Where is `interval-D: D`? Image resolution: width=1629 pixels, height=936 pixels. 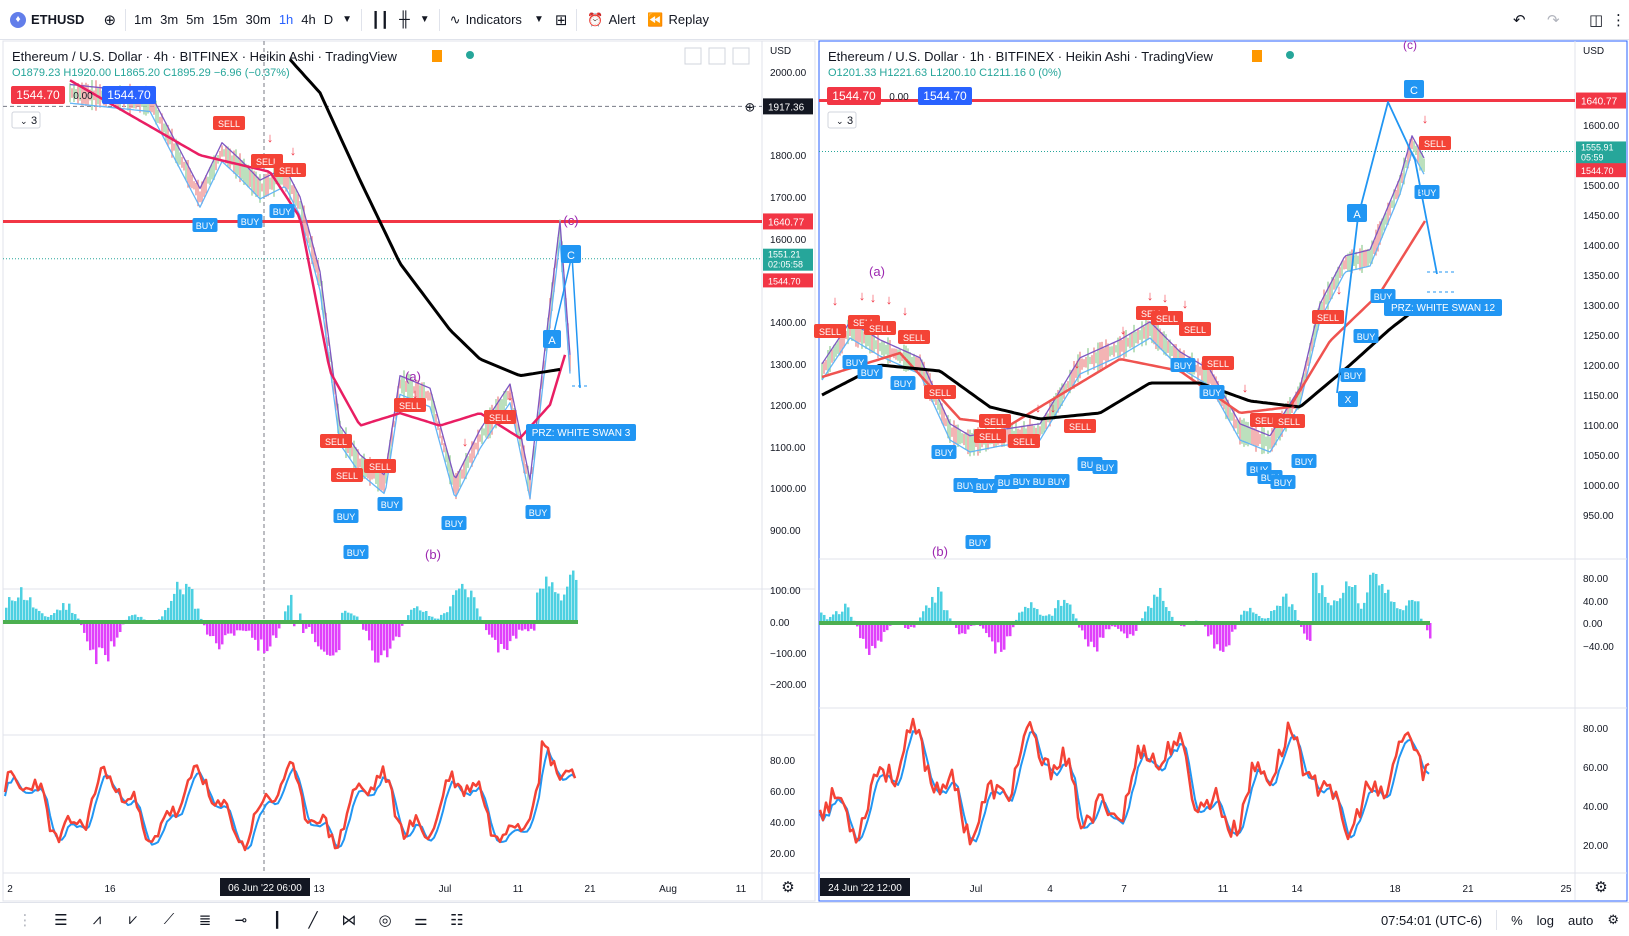
interval-D: D is located at coordinates (328, 19).